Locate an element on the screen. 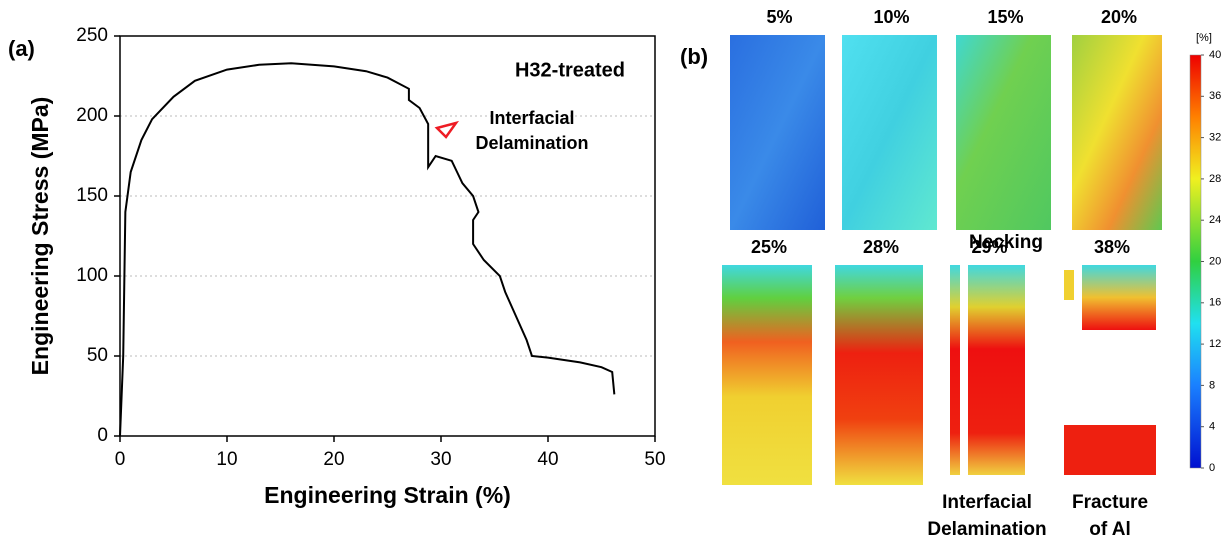 Image resolution: width=1221 pixels, height=539 pixels. y-tick-label: 50 is located at coordinates (97, 355).